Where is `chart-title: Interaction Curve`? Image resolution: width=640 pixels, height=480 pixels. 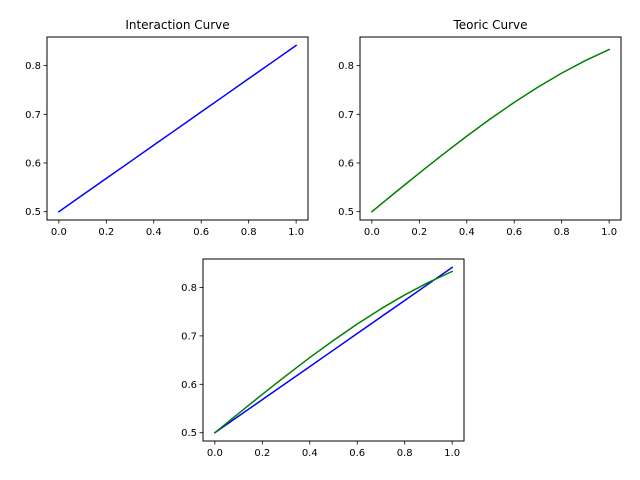
chart-title: Interaction Curve is located at coordinates (177, 25).